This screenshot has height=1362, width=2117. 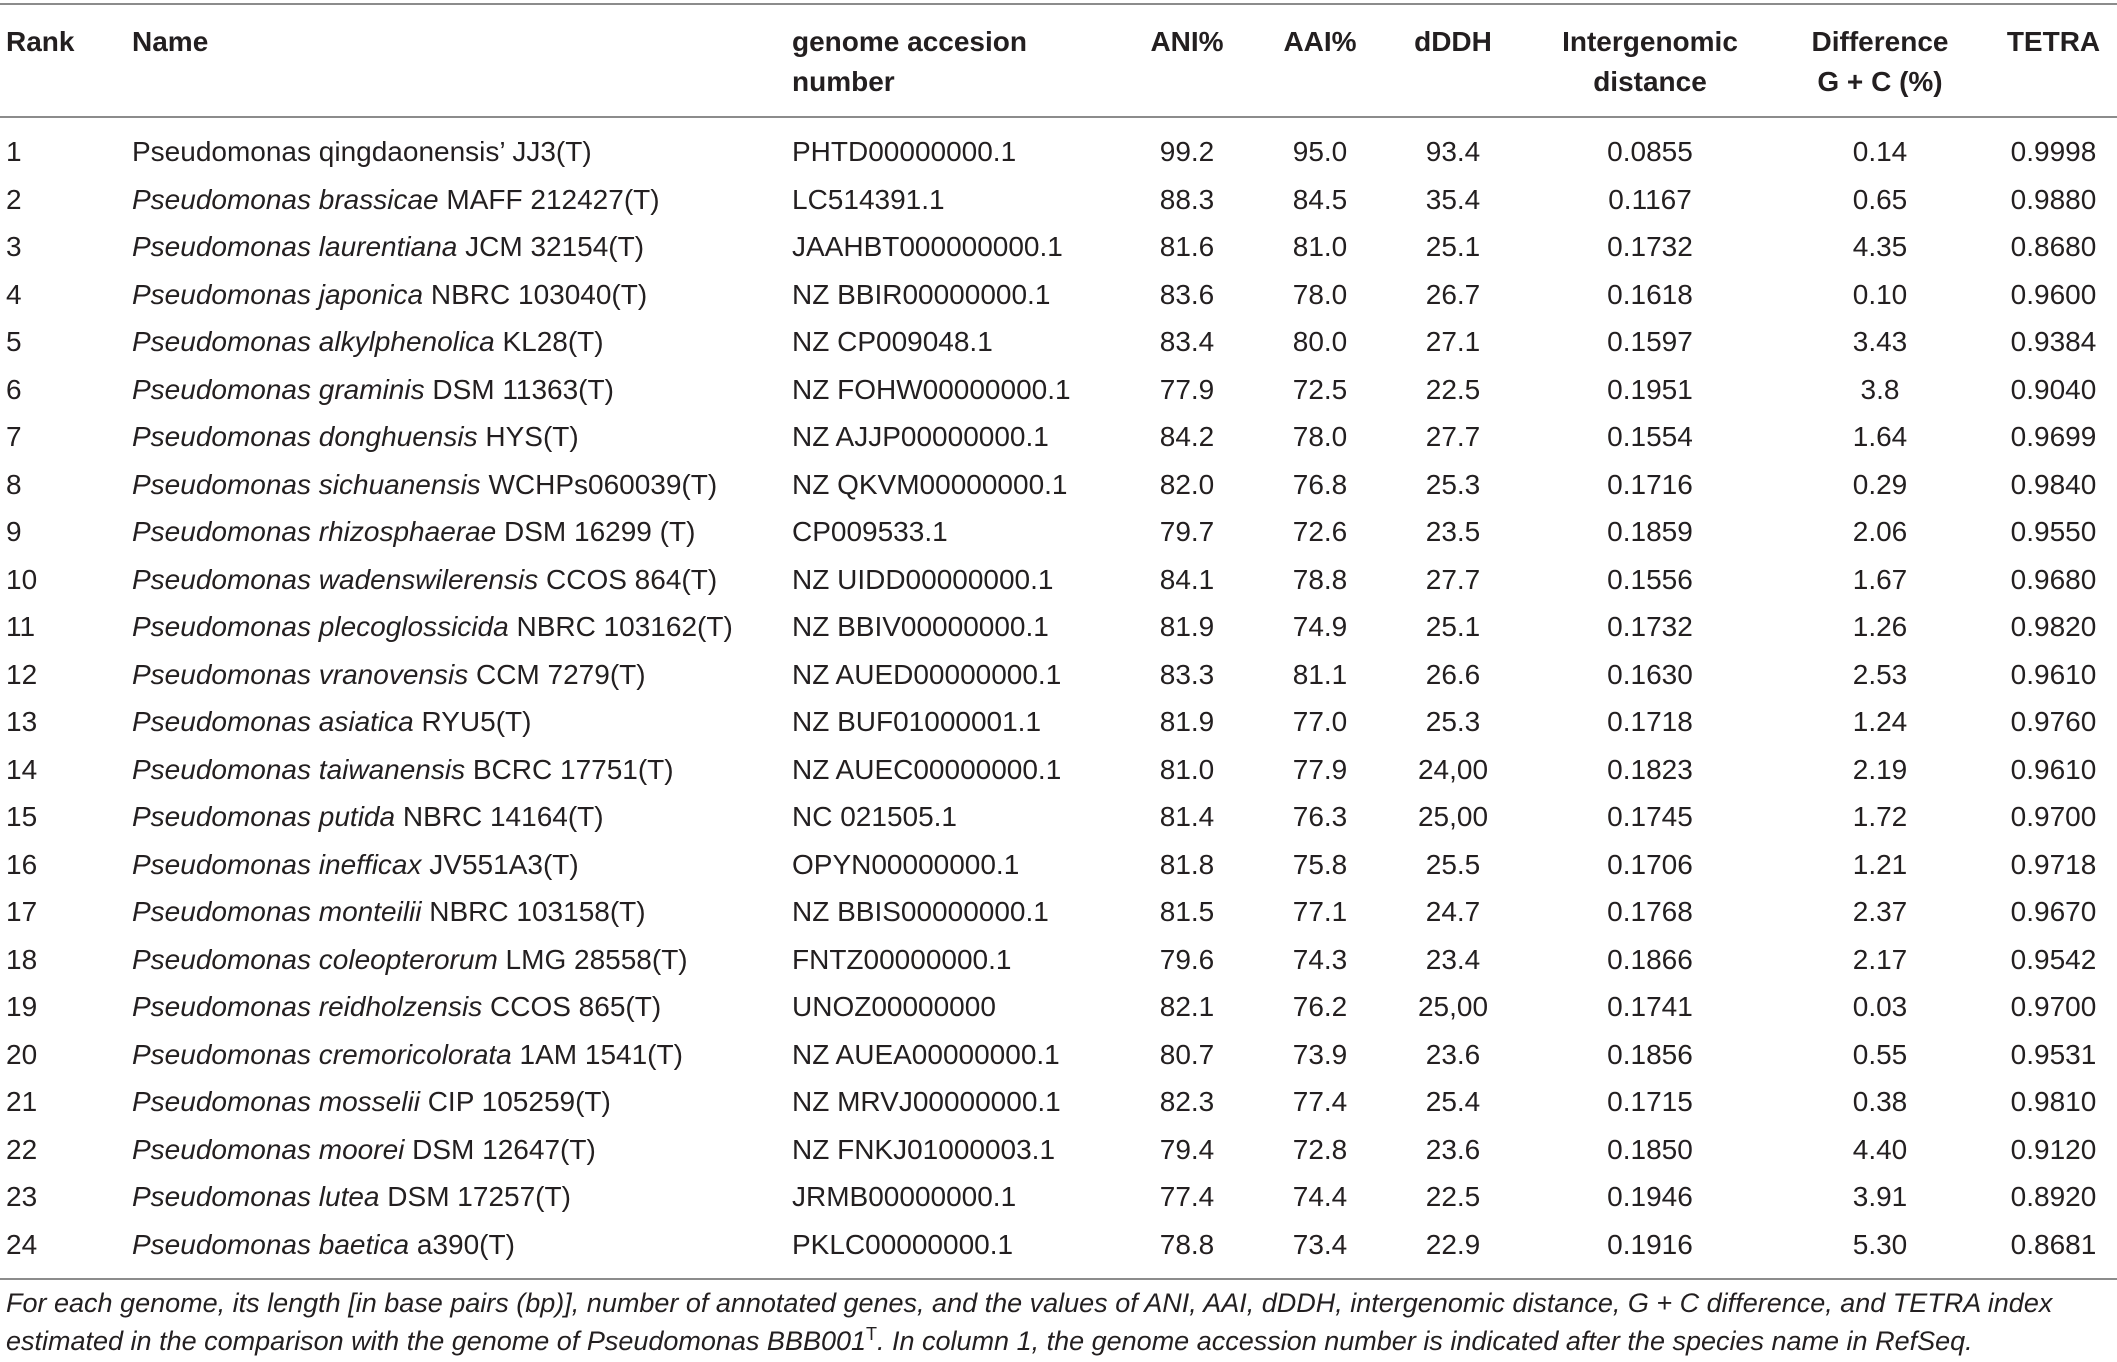 I want to click on species-name: Pseudomonas brassicae, so click(x=285, y=199).